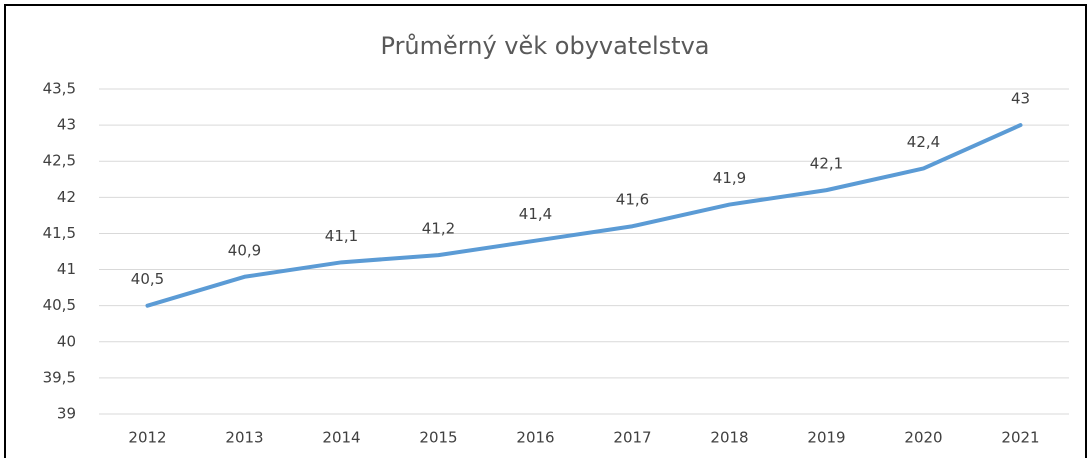  What do you see at coordinates (826, 438) in the screenshot?
I see `x-tick-label: 2019` at bounding box center [826, 438].